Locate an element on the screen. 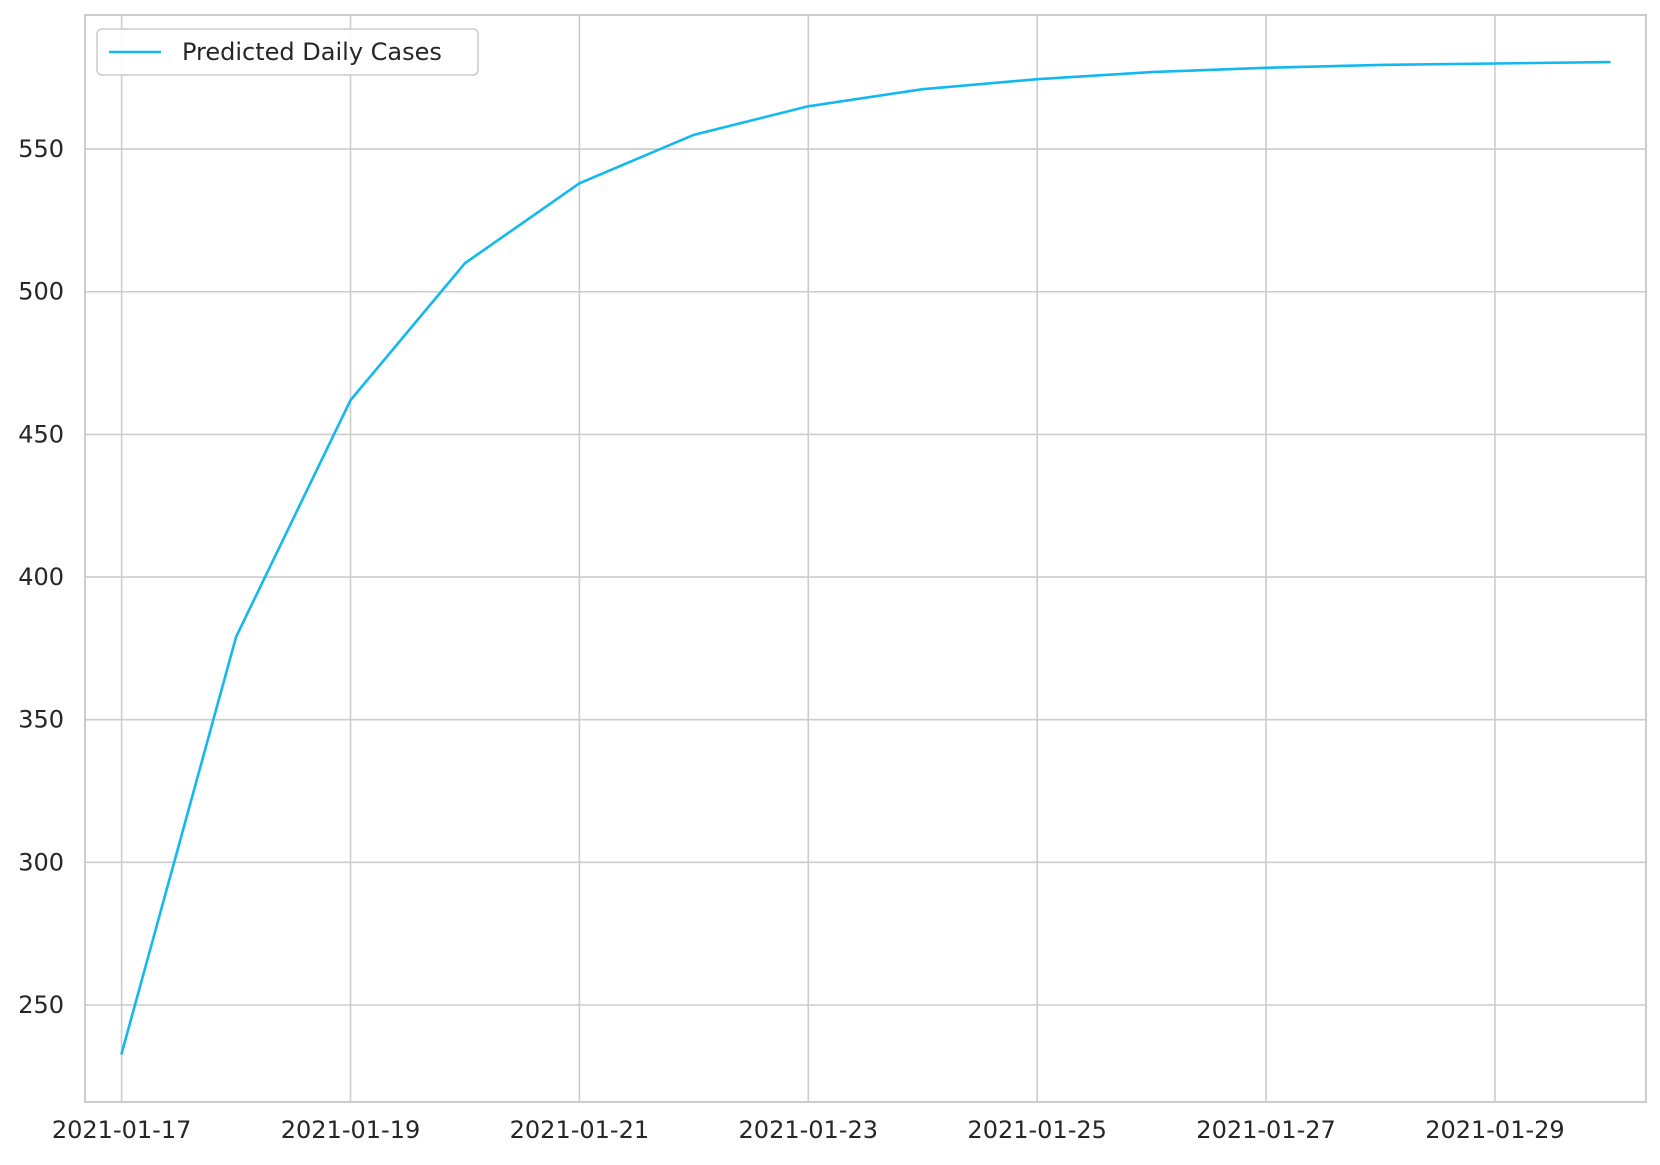  y-tick-label: 500 is located at coordinates (41, 292).